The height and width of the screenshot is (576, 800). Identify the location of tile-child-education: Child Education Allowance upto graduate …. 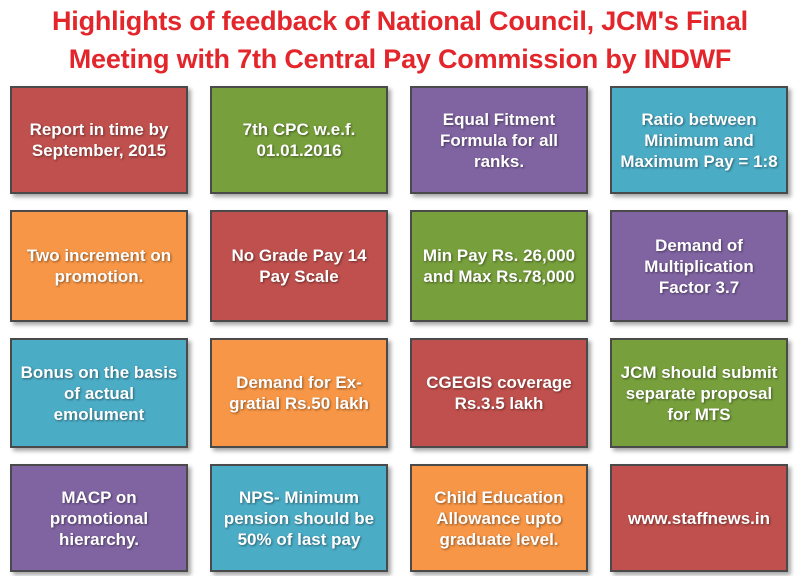
(499, 518).